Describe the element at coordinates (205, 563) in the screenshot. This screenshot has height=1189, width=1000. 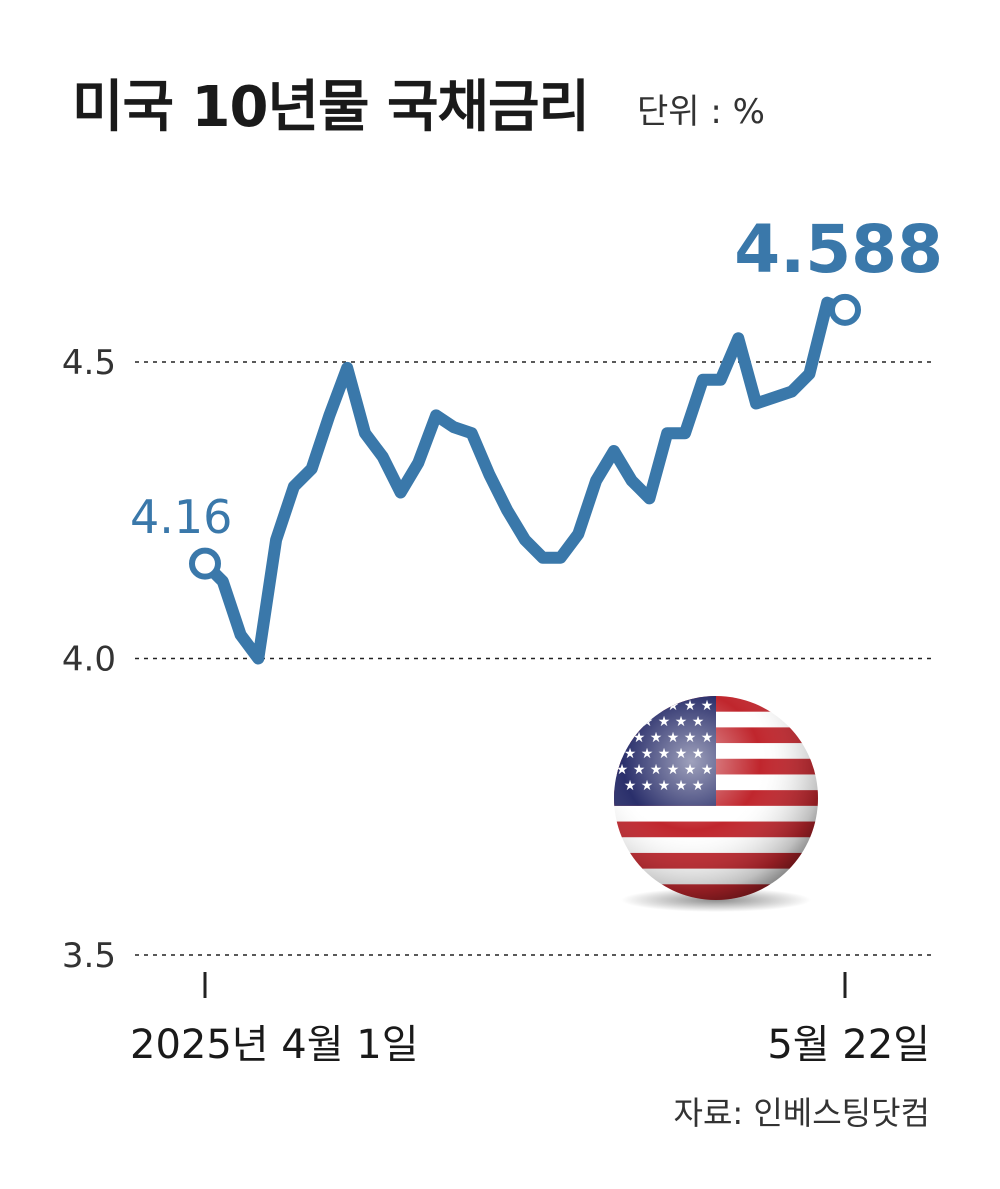
I see `start-marker` at that location.